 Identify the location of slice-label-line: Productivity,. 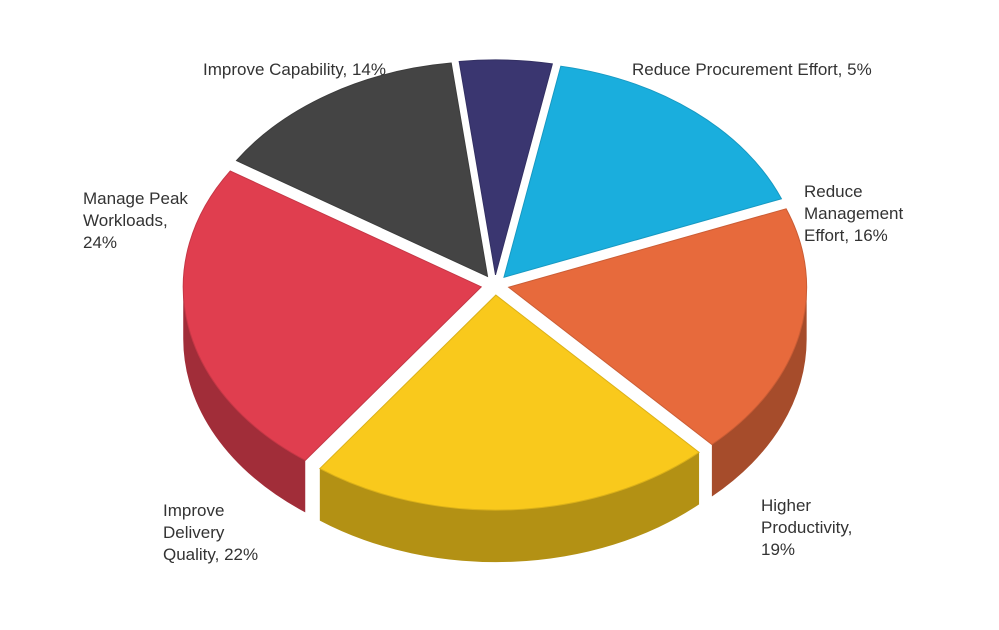
(806, 527).